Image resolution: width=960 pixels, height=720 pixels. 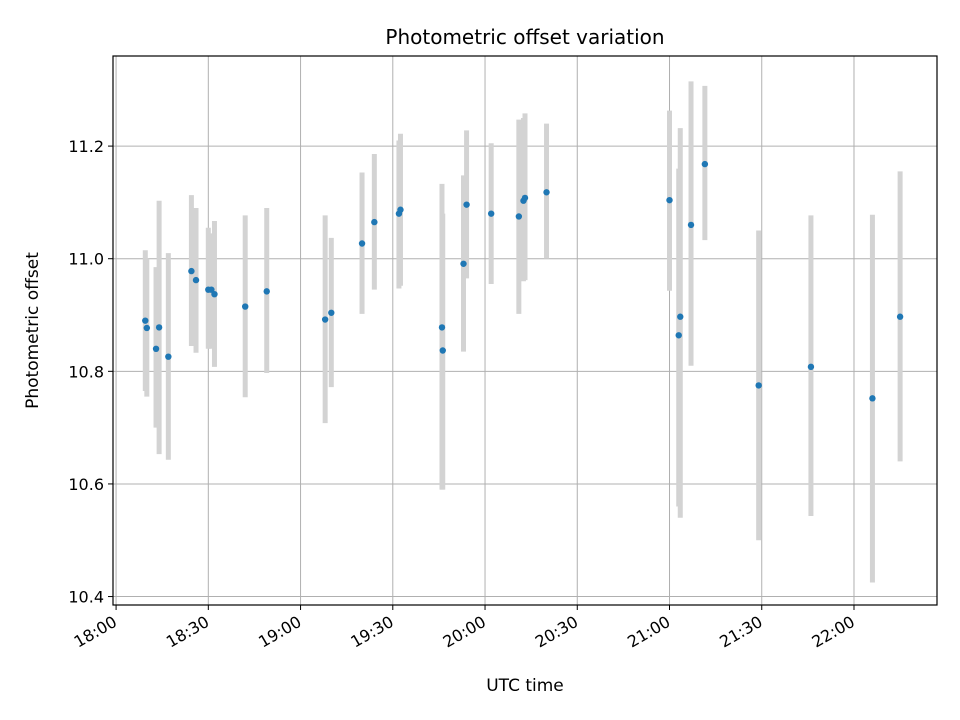 What do you see at coordinates (86, 259) in the screenshot?
I see `y-tick-label: 11.0` at bounding box center [86, 259].